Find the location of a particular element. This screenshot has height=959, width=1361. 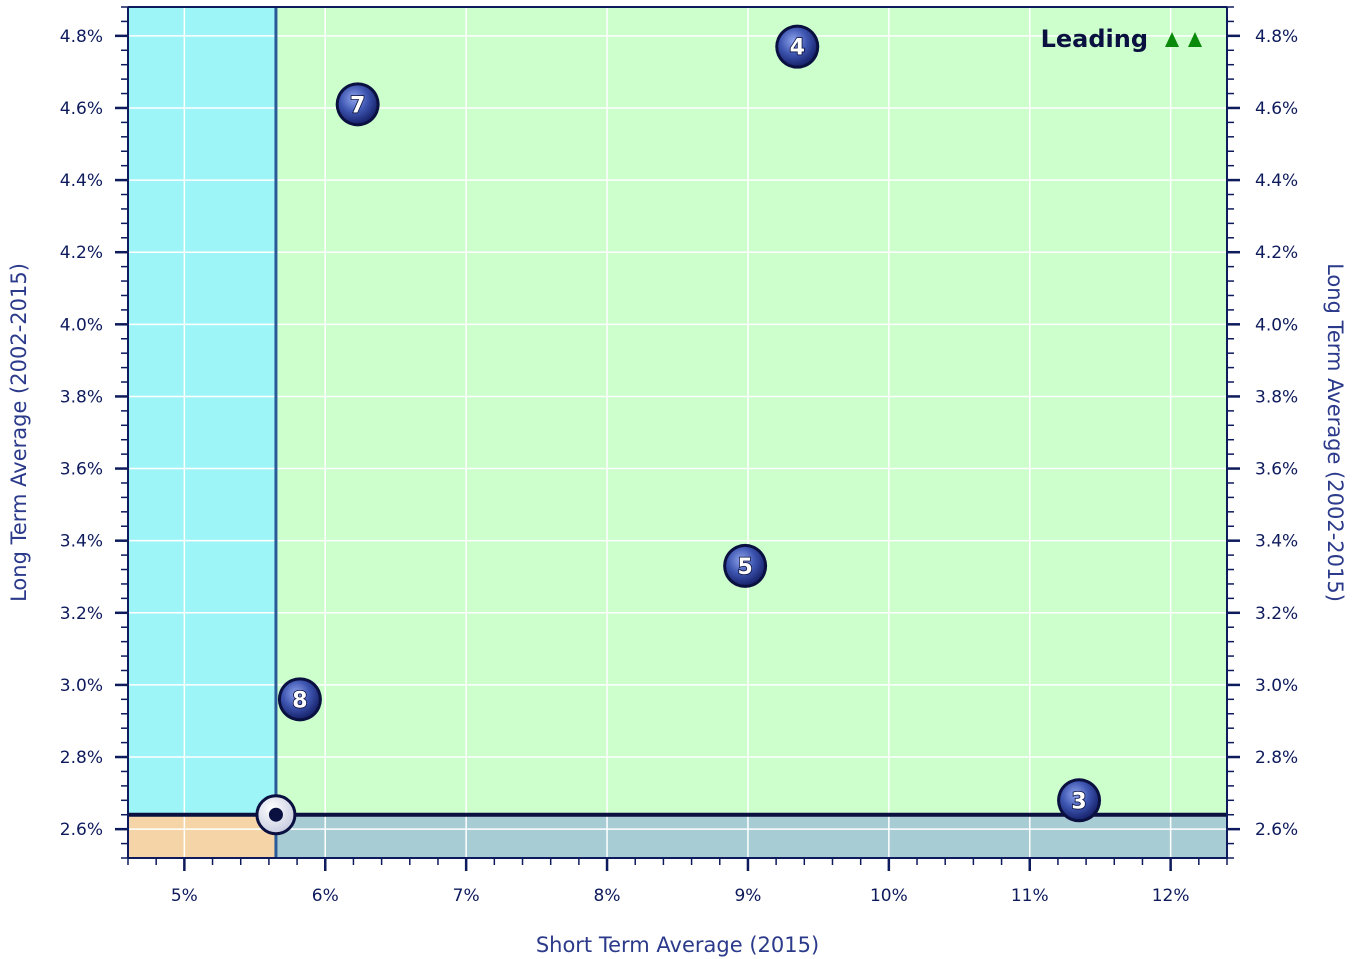

y-tick-label: 4.4% is located at coordinates (81, 181).